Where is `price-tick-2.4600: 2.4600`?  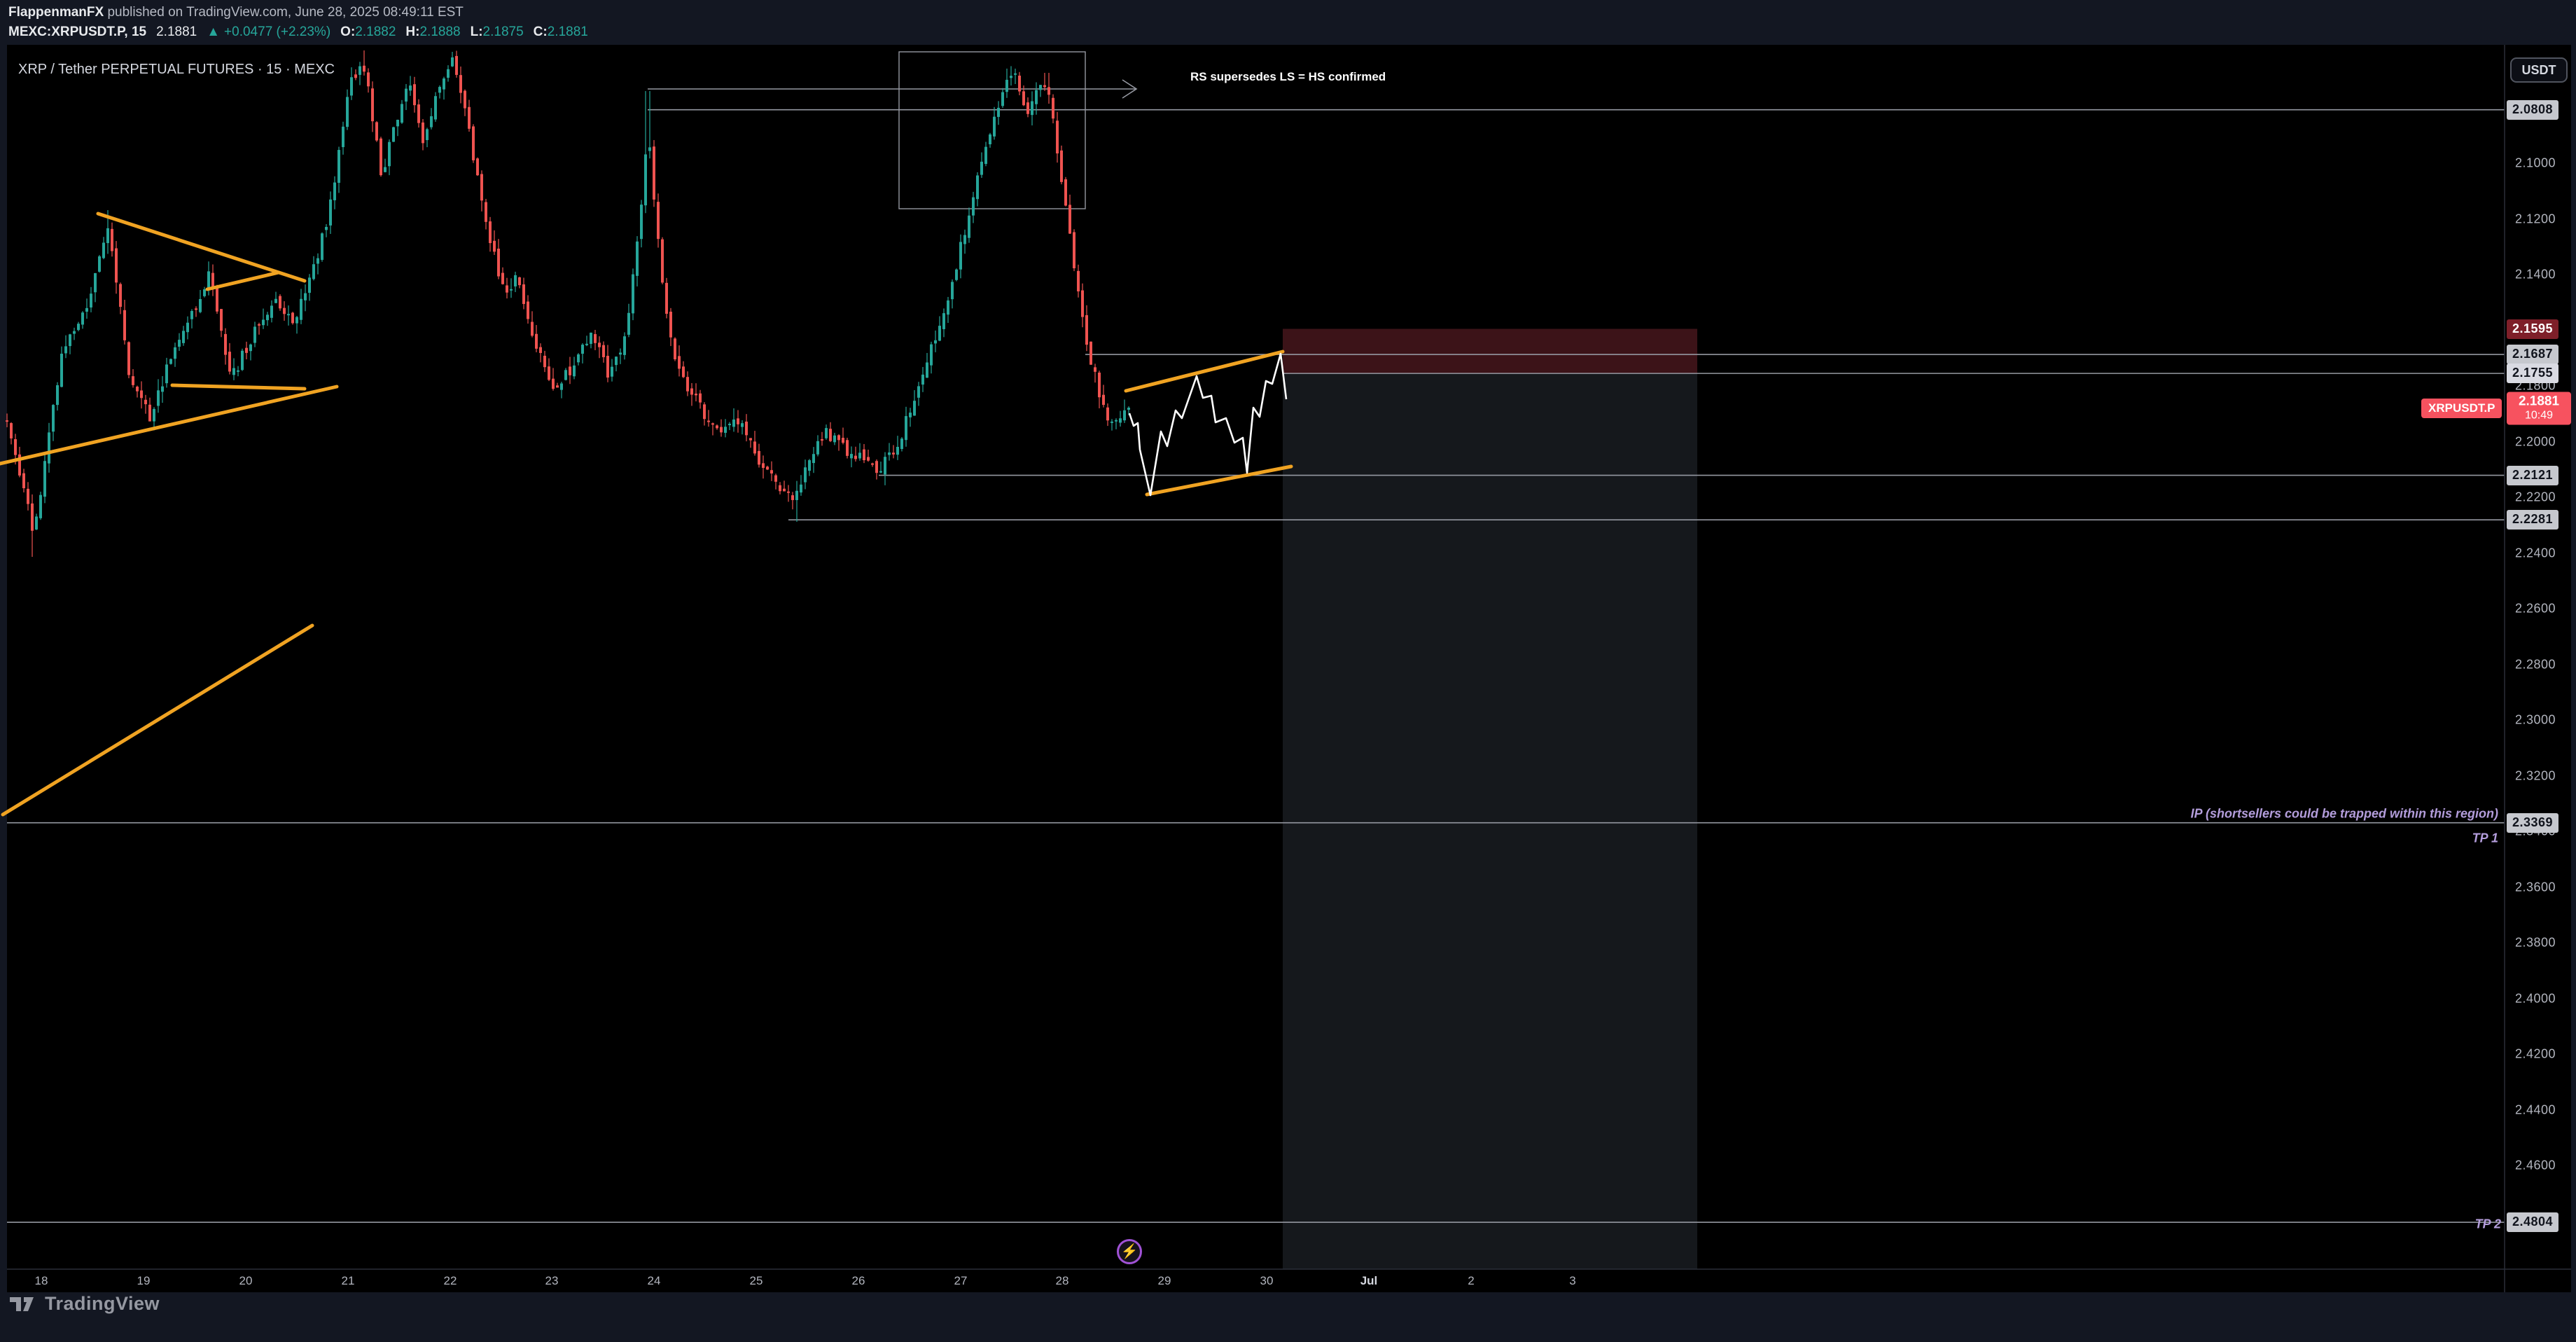 price-tick-2.4600: 2.4600 is located at coordinates (2535, 1165).